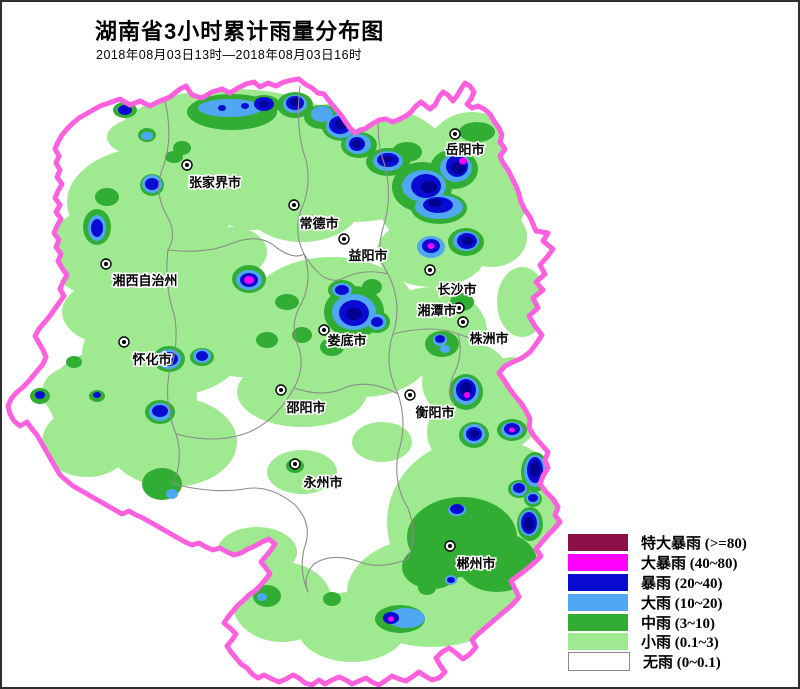  I want to click on city-group: 张家界市, so click(212, 175).